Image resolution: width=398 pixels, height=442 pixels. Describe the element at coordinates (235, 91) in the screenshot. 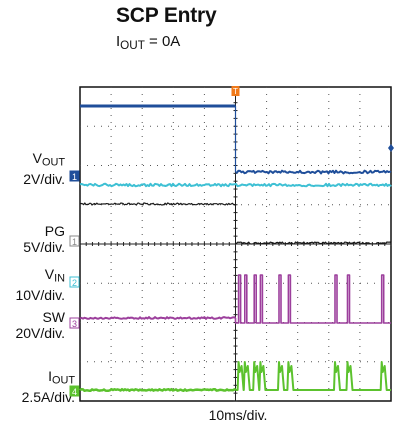

I see `trigger-marker-text: T` at that location.